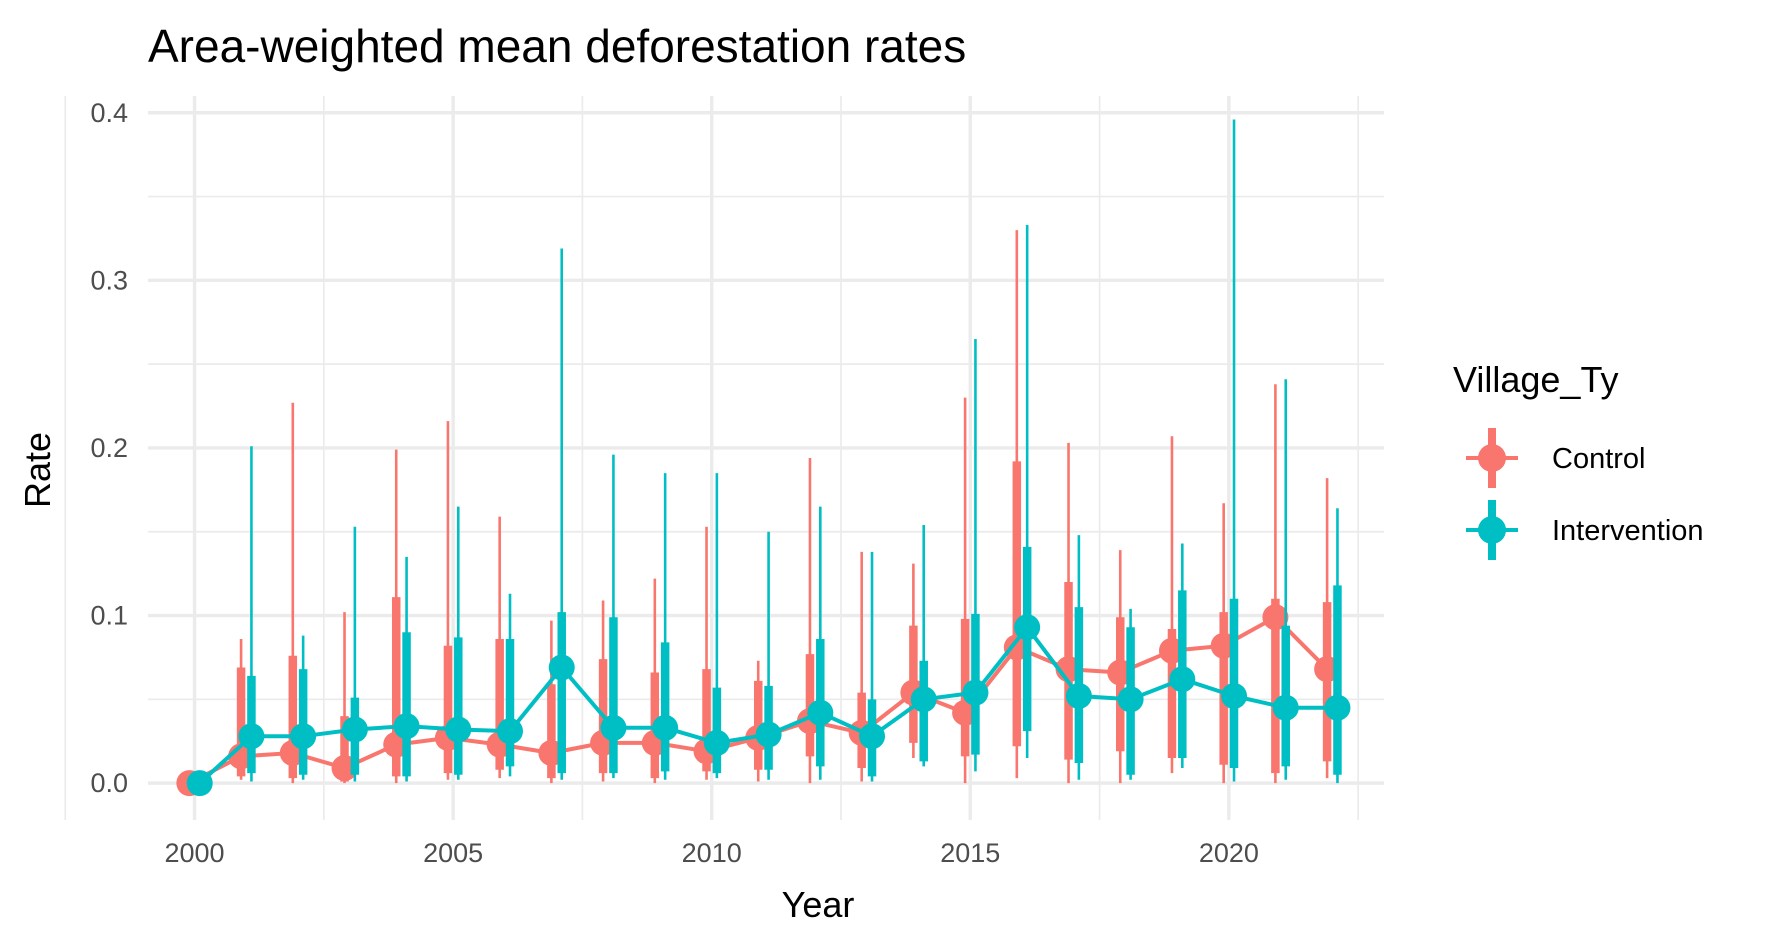  I want to click on legend-item-intervention: Intervention, so click(1585, 530).